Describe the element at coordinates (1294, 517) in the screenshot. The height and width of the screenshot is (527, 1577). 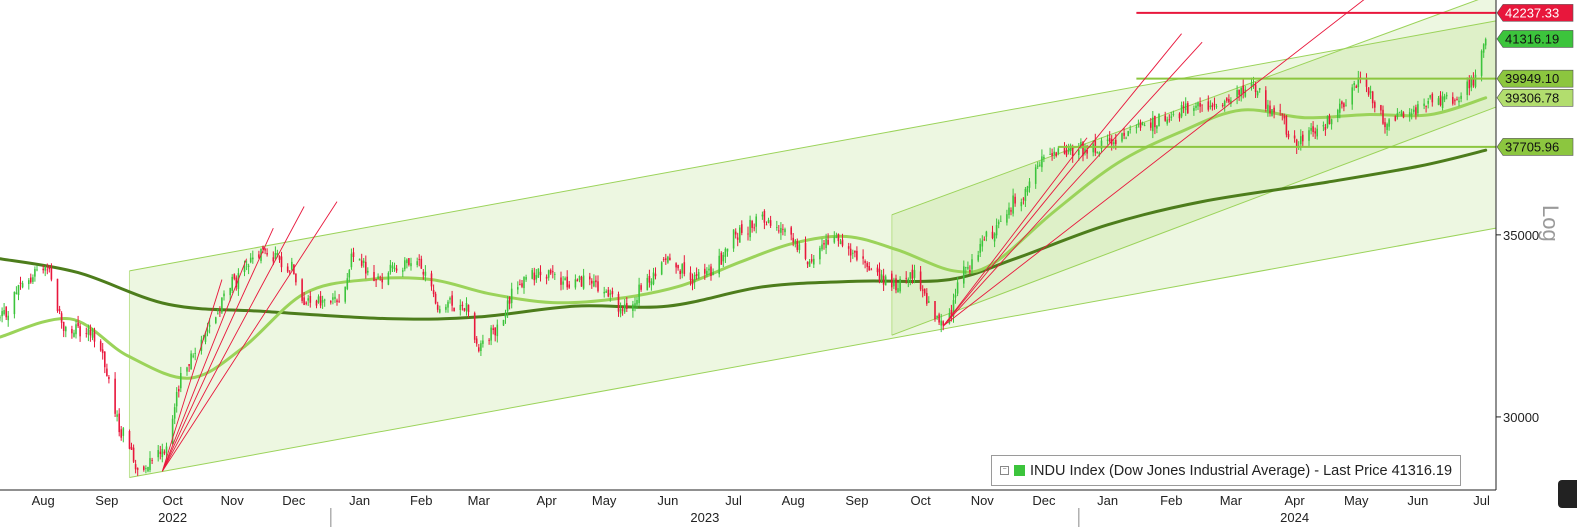
I see `x-year-label: 2024` at that location.